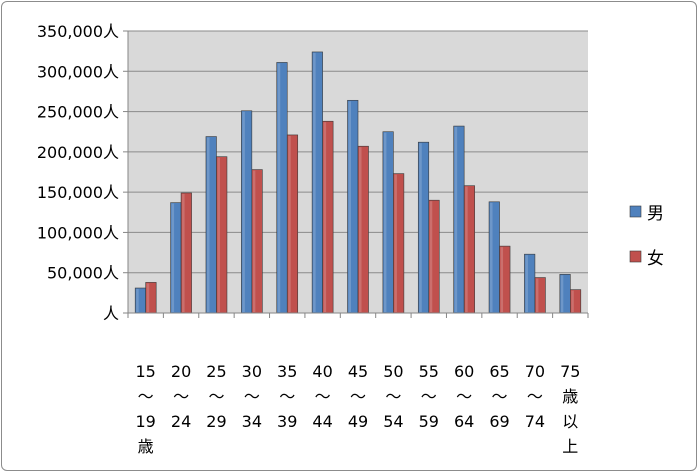 The image size is (700, 474). What do you see at coordinates (322, 371) in the screenshot?
I see `x-category-label-part: 40` at bounding box center [322, 371].